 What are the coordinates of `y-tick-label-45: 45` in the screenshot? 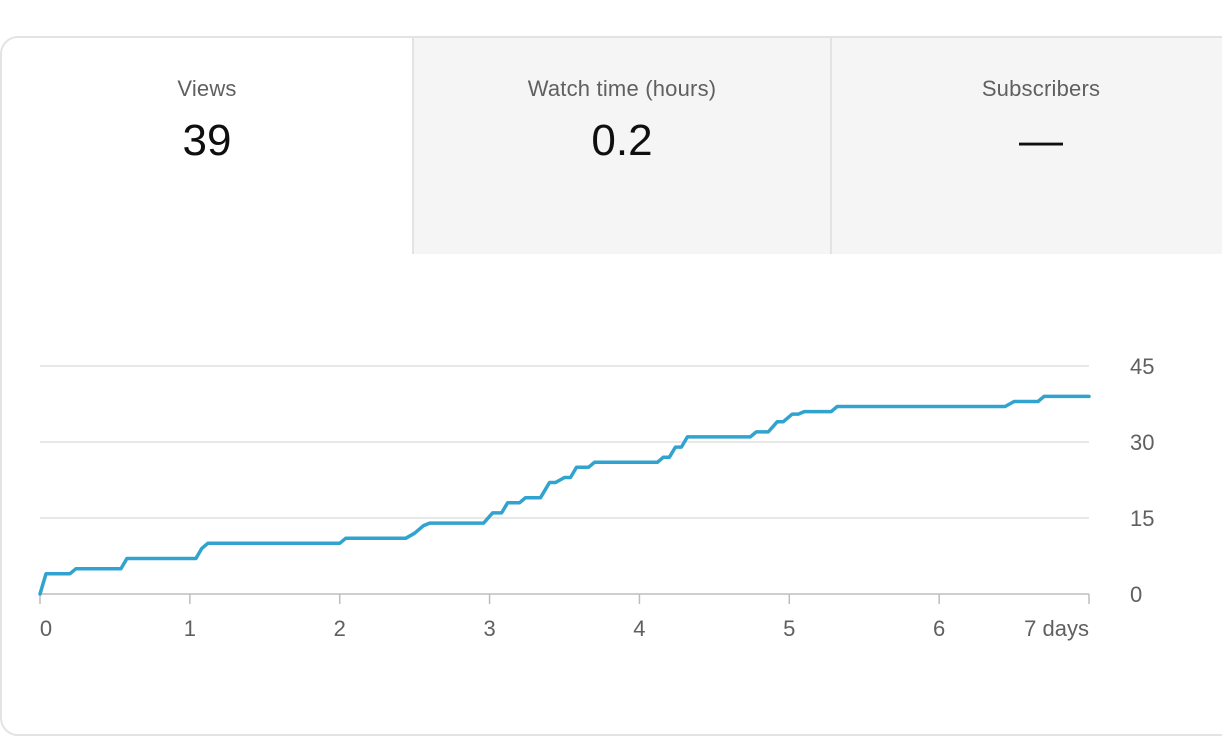 It's located at (1142, 366).